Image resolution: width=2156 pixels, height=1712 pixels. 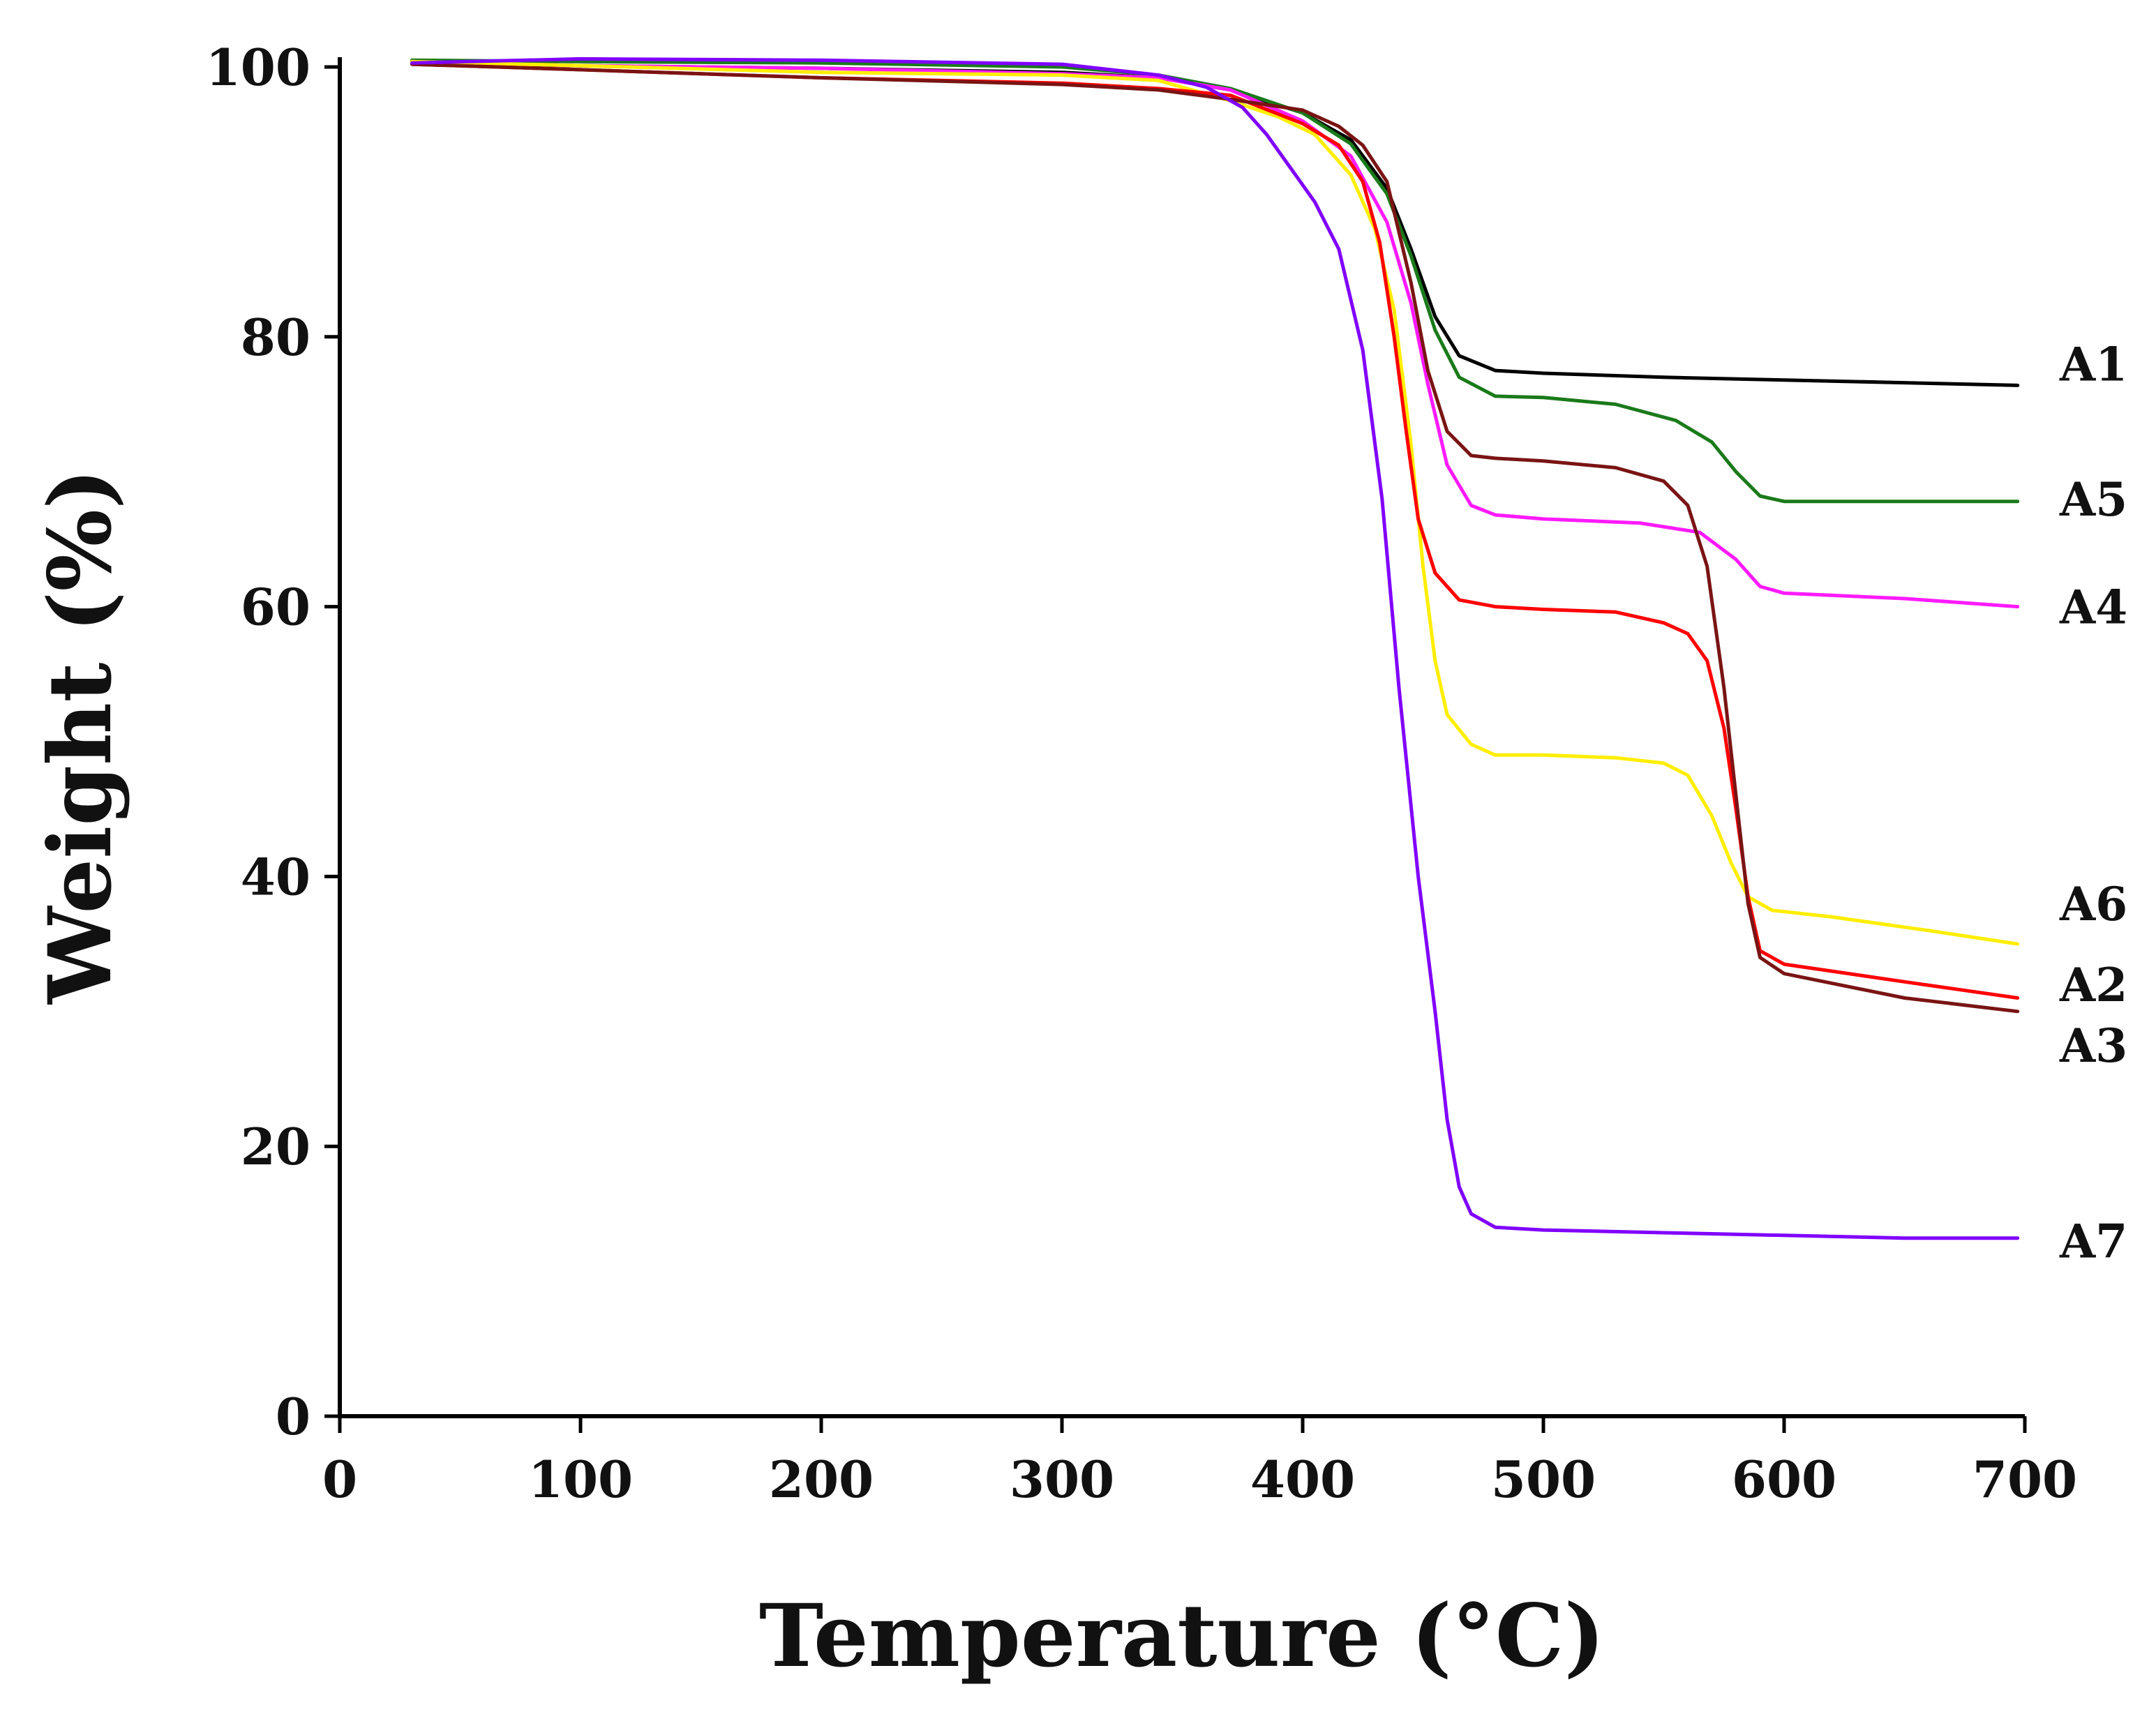 I want to click on series-line-a1, so click(x=1215, y=224).